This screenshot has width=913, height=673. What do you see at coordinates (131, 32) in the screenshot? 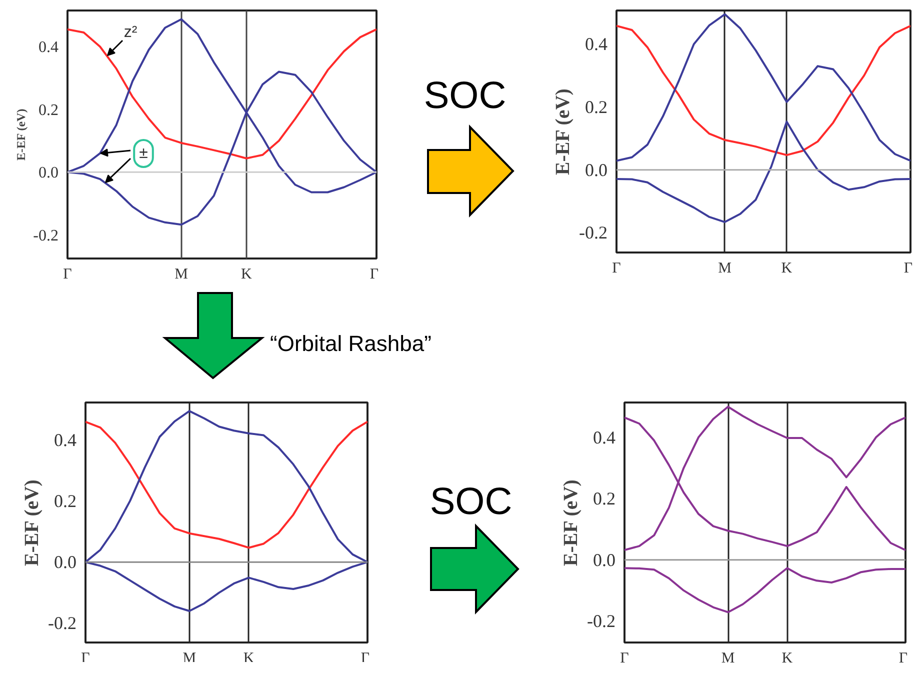
I see `annotation: z²` at bounding box center [131, 32].